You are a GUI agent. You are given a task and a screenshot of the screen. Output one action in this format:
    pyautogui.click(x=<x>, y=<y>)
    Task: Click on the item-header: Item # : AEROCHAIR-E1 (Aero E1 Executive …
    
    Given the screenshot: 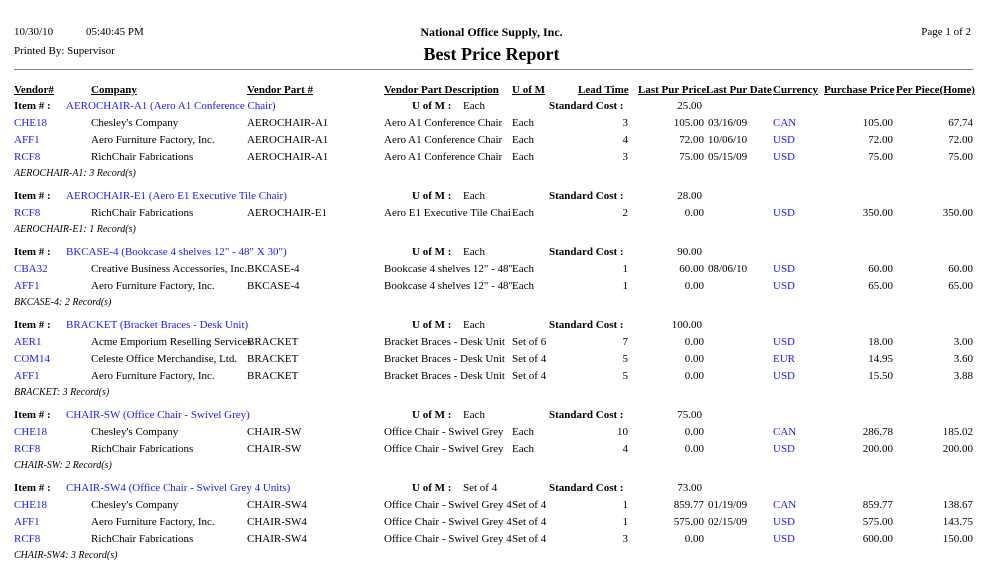 What is the action you would take?
    pyautogui.click(x=491, y=196)
    